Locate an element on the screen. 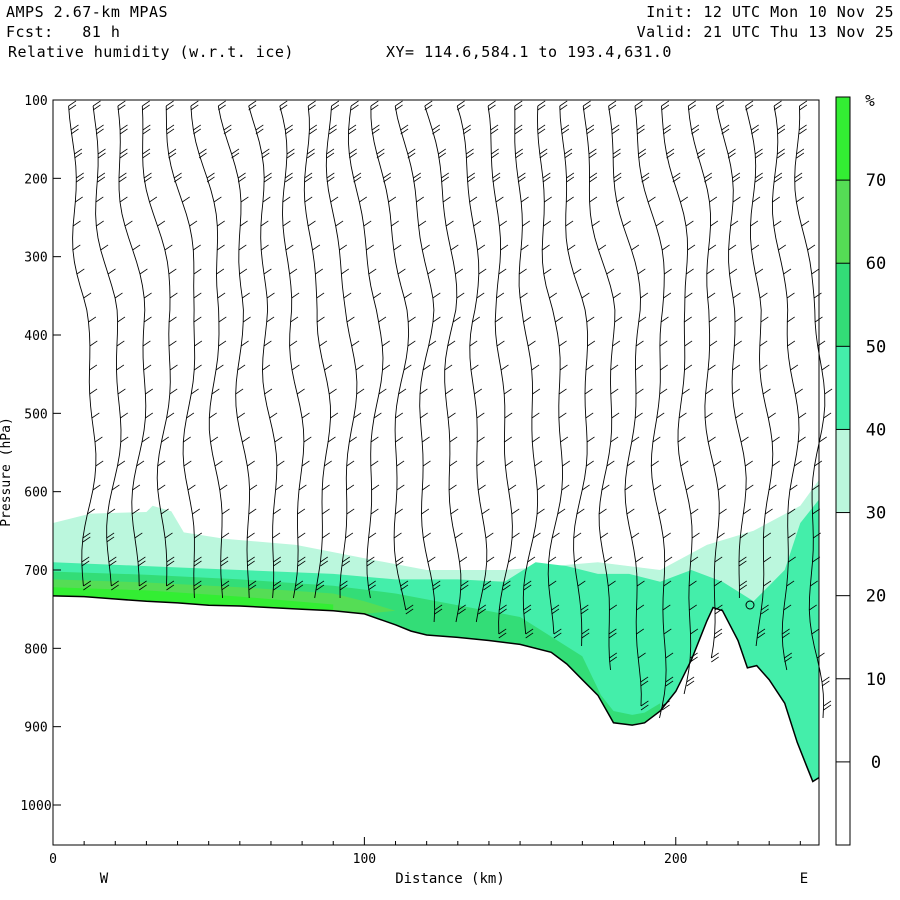 The height and width of the screenshot is (900, 900). colorbar-label: 60 is located at coordinates (876, 264).